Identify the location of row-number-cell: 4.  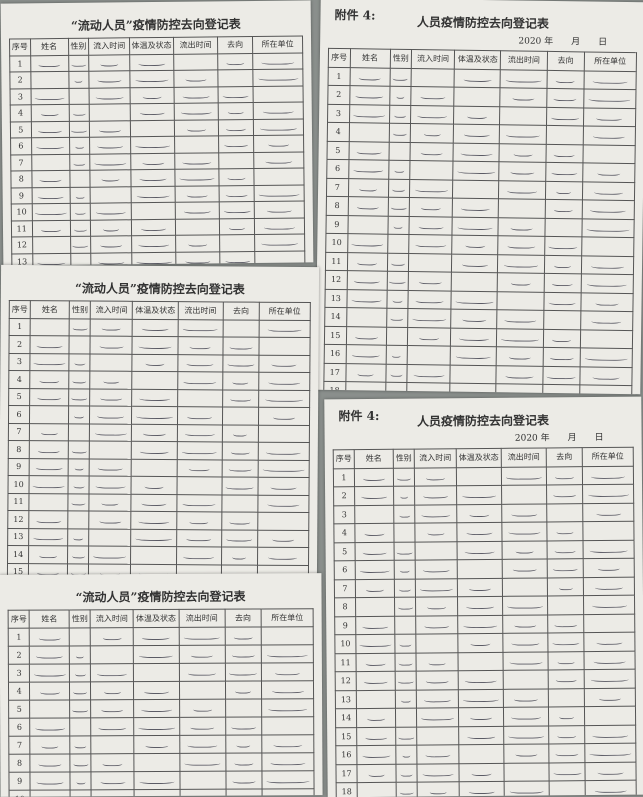
(20, 113).